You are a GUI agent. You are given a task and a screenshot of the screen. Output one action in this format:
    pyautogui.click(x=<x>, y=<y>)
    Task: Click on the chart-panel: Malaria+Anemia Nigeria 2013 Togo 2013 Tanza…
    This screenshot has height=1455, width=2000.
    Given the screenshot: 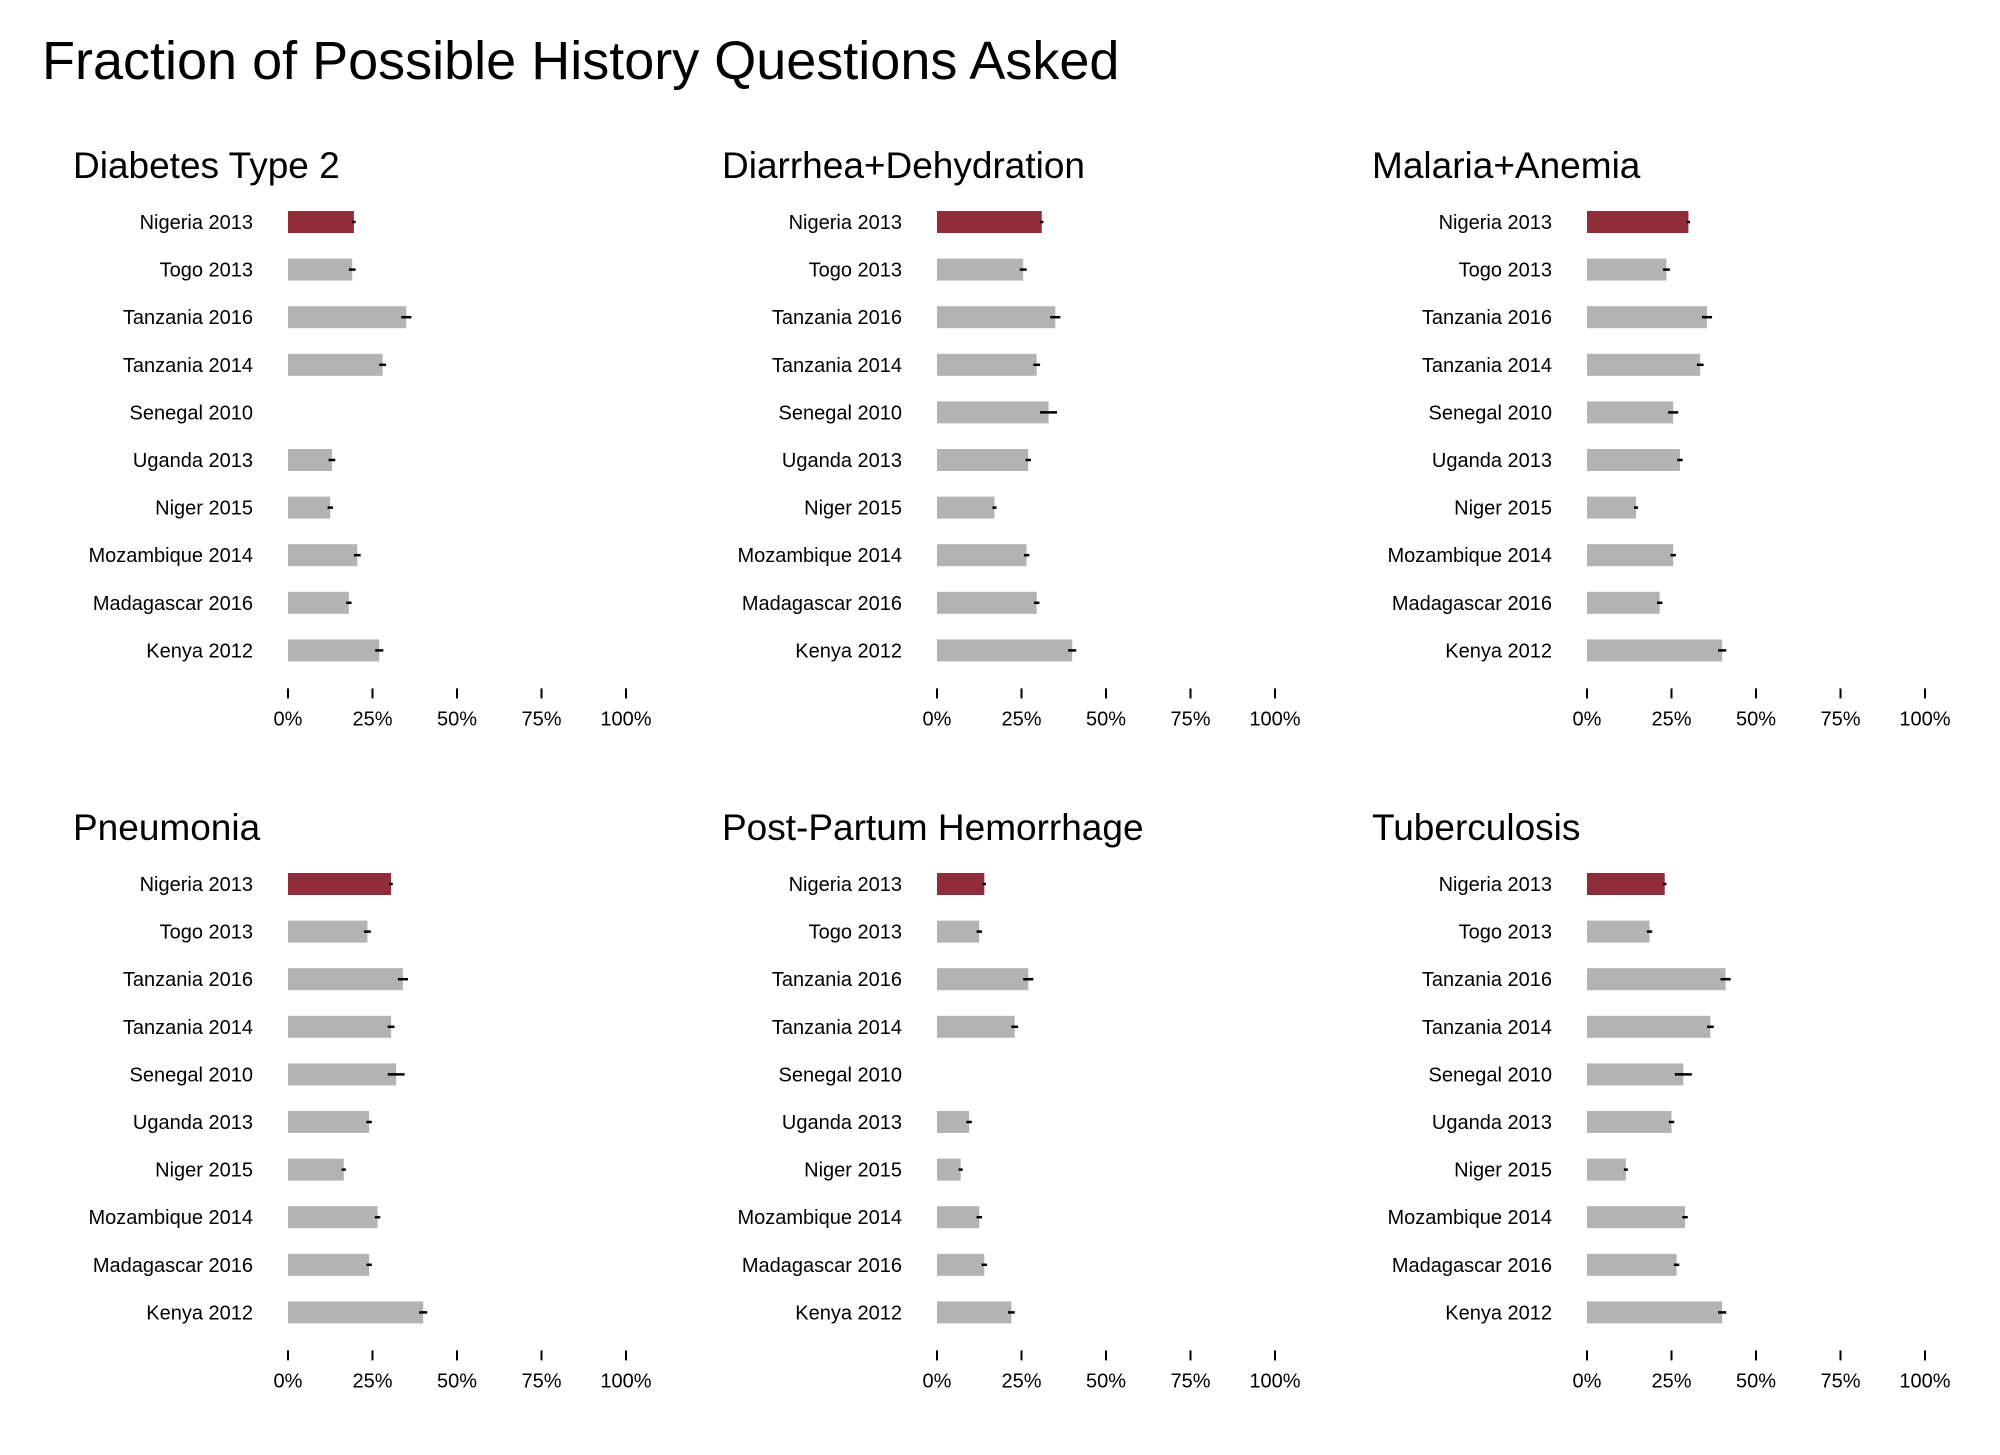 What is the action you would take?
    pyautogui.click(x=1661, y=437)
    